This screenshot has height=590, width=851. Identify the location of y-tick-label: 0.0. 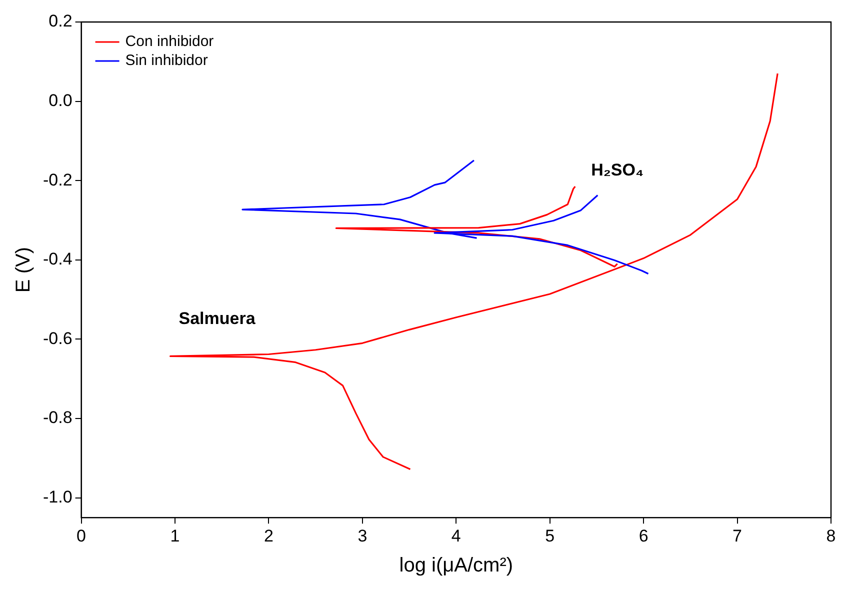
(60, 100).